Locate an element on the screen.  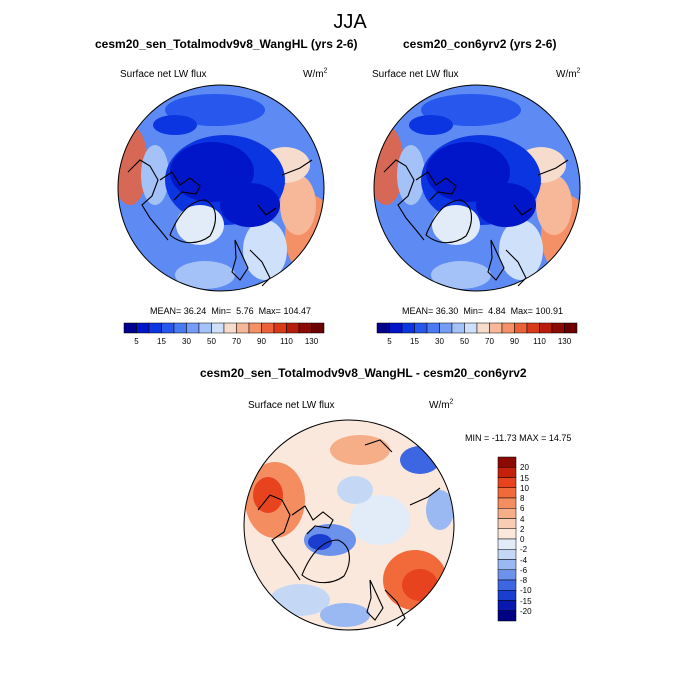
colorbar-tick-label: -10 is located at coordinates (526, 591).